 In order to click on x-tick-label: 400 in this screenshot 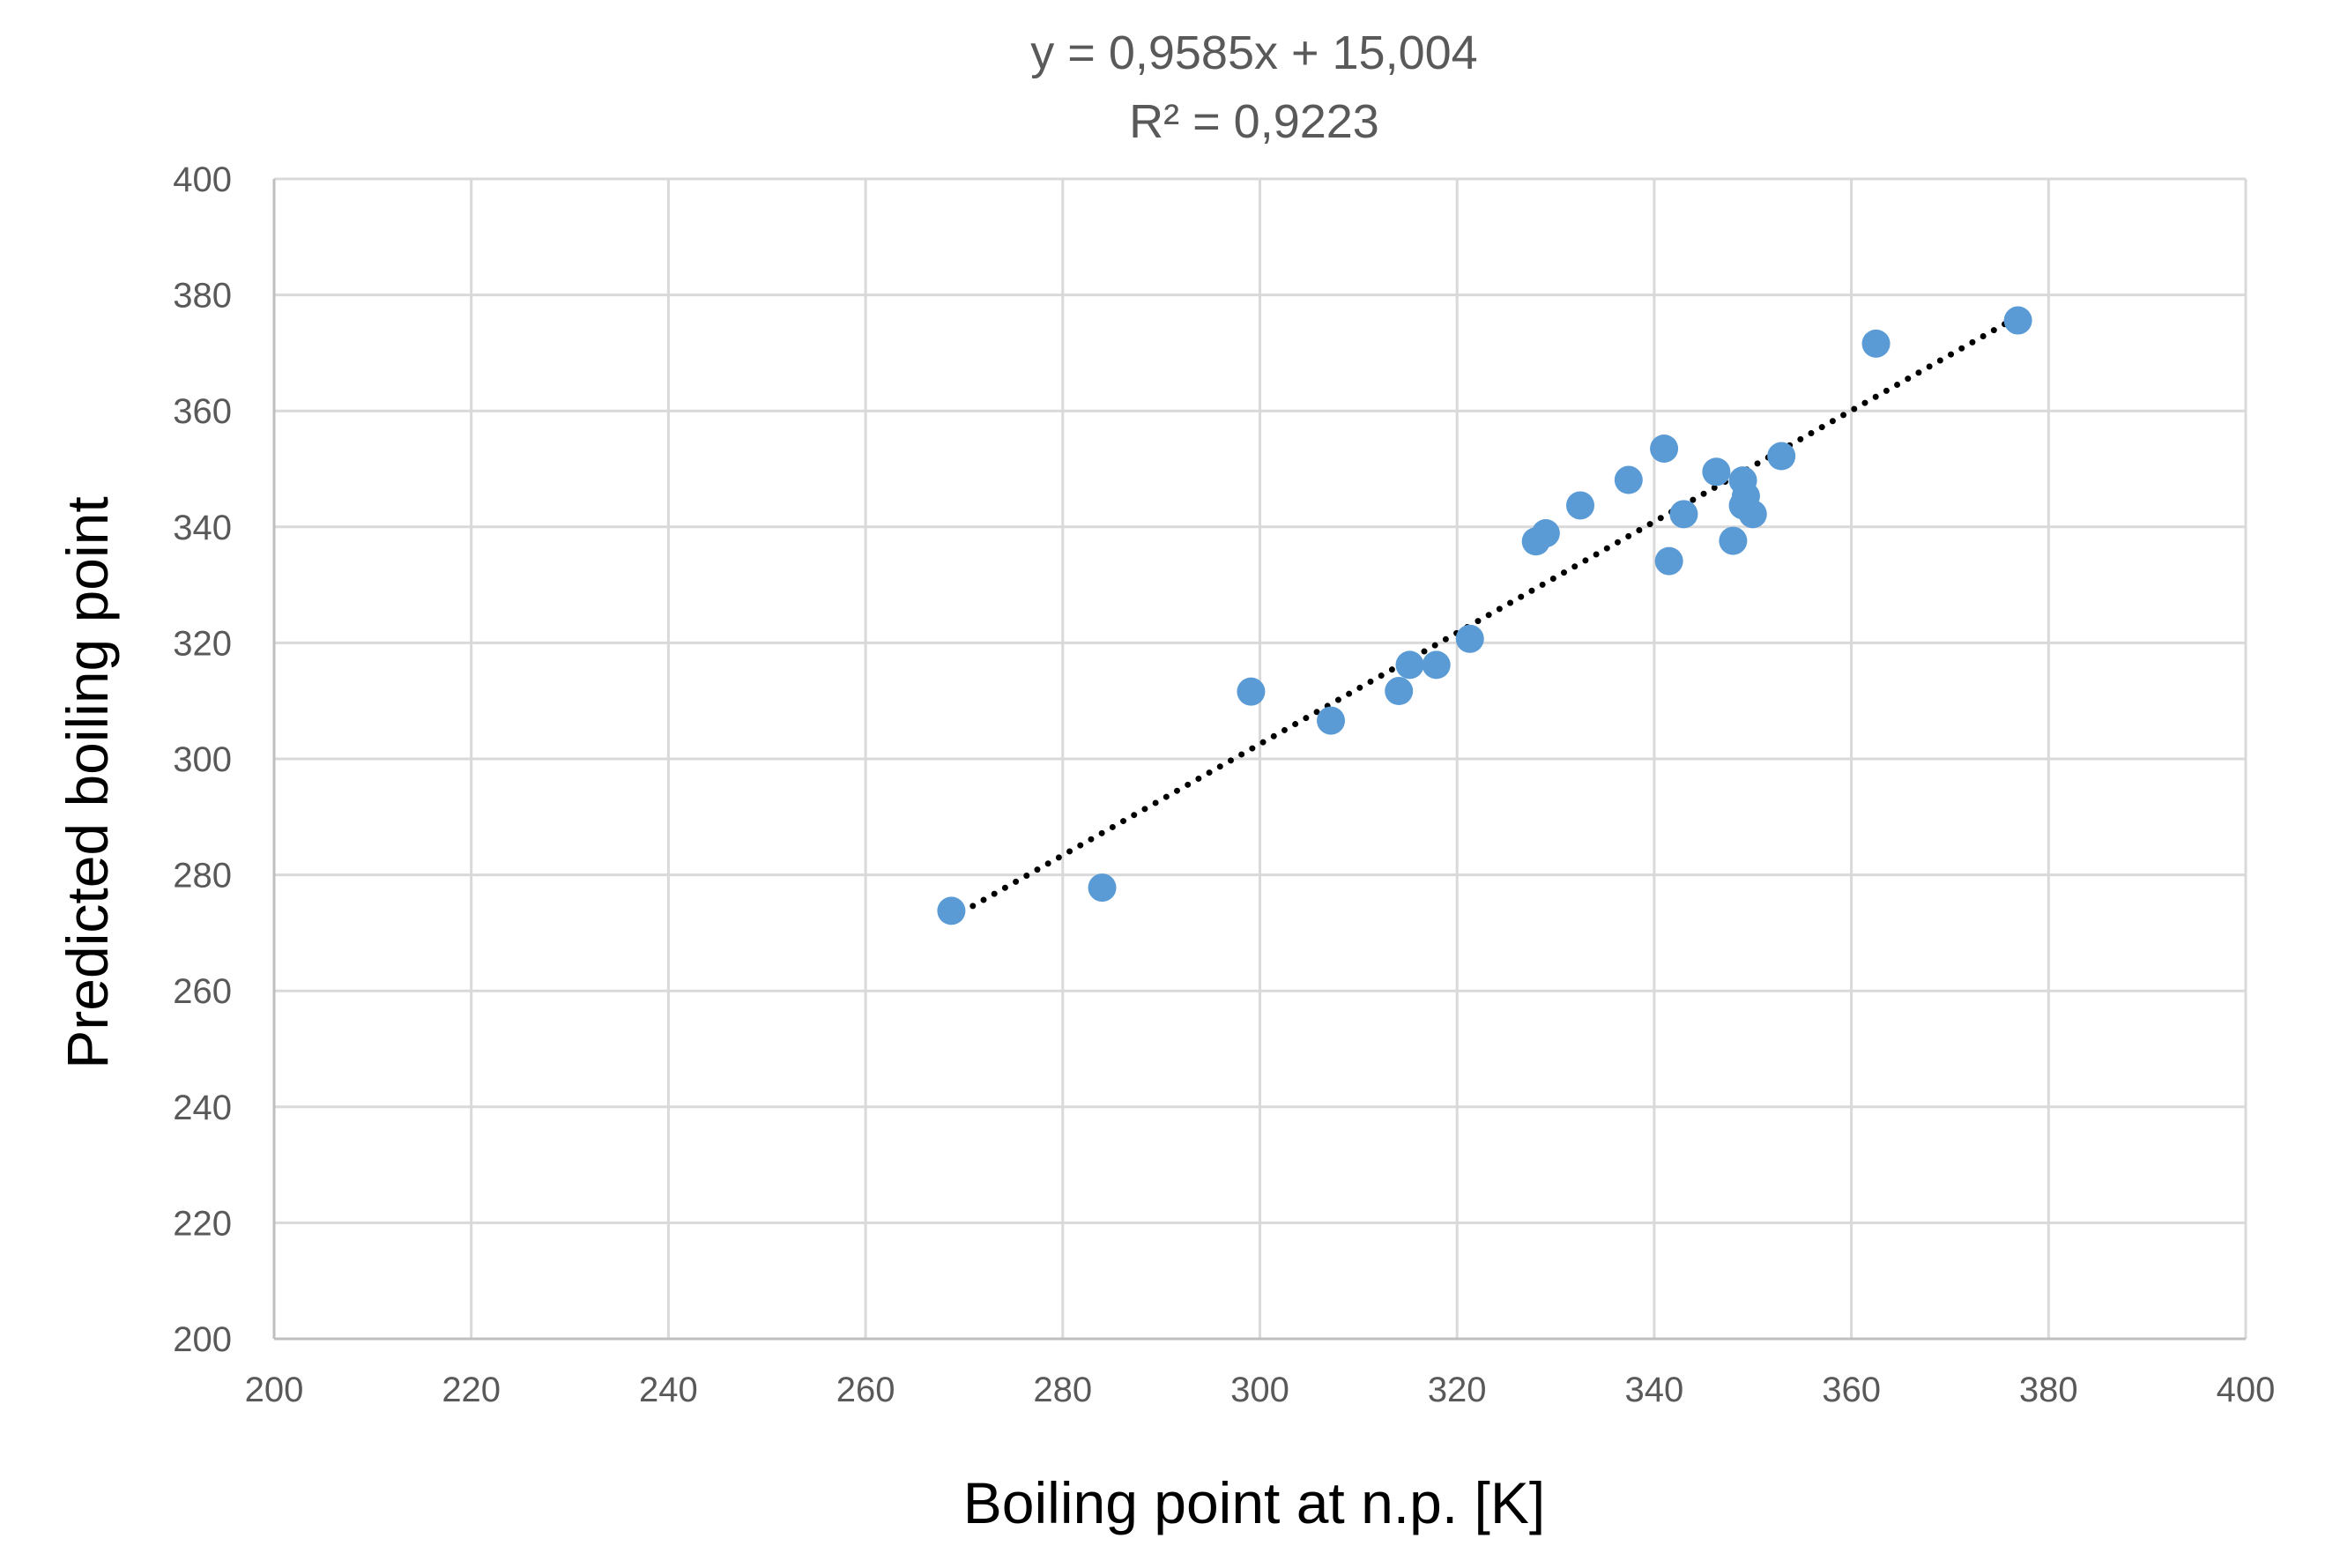, I will do `click(2246, 1390)`.